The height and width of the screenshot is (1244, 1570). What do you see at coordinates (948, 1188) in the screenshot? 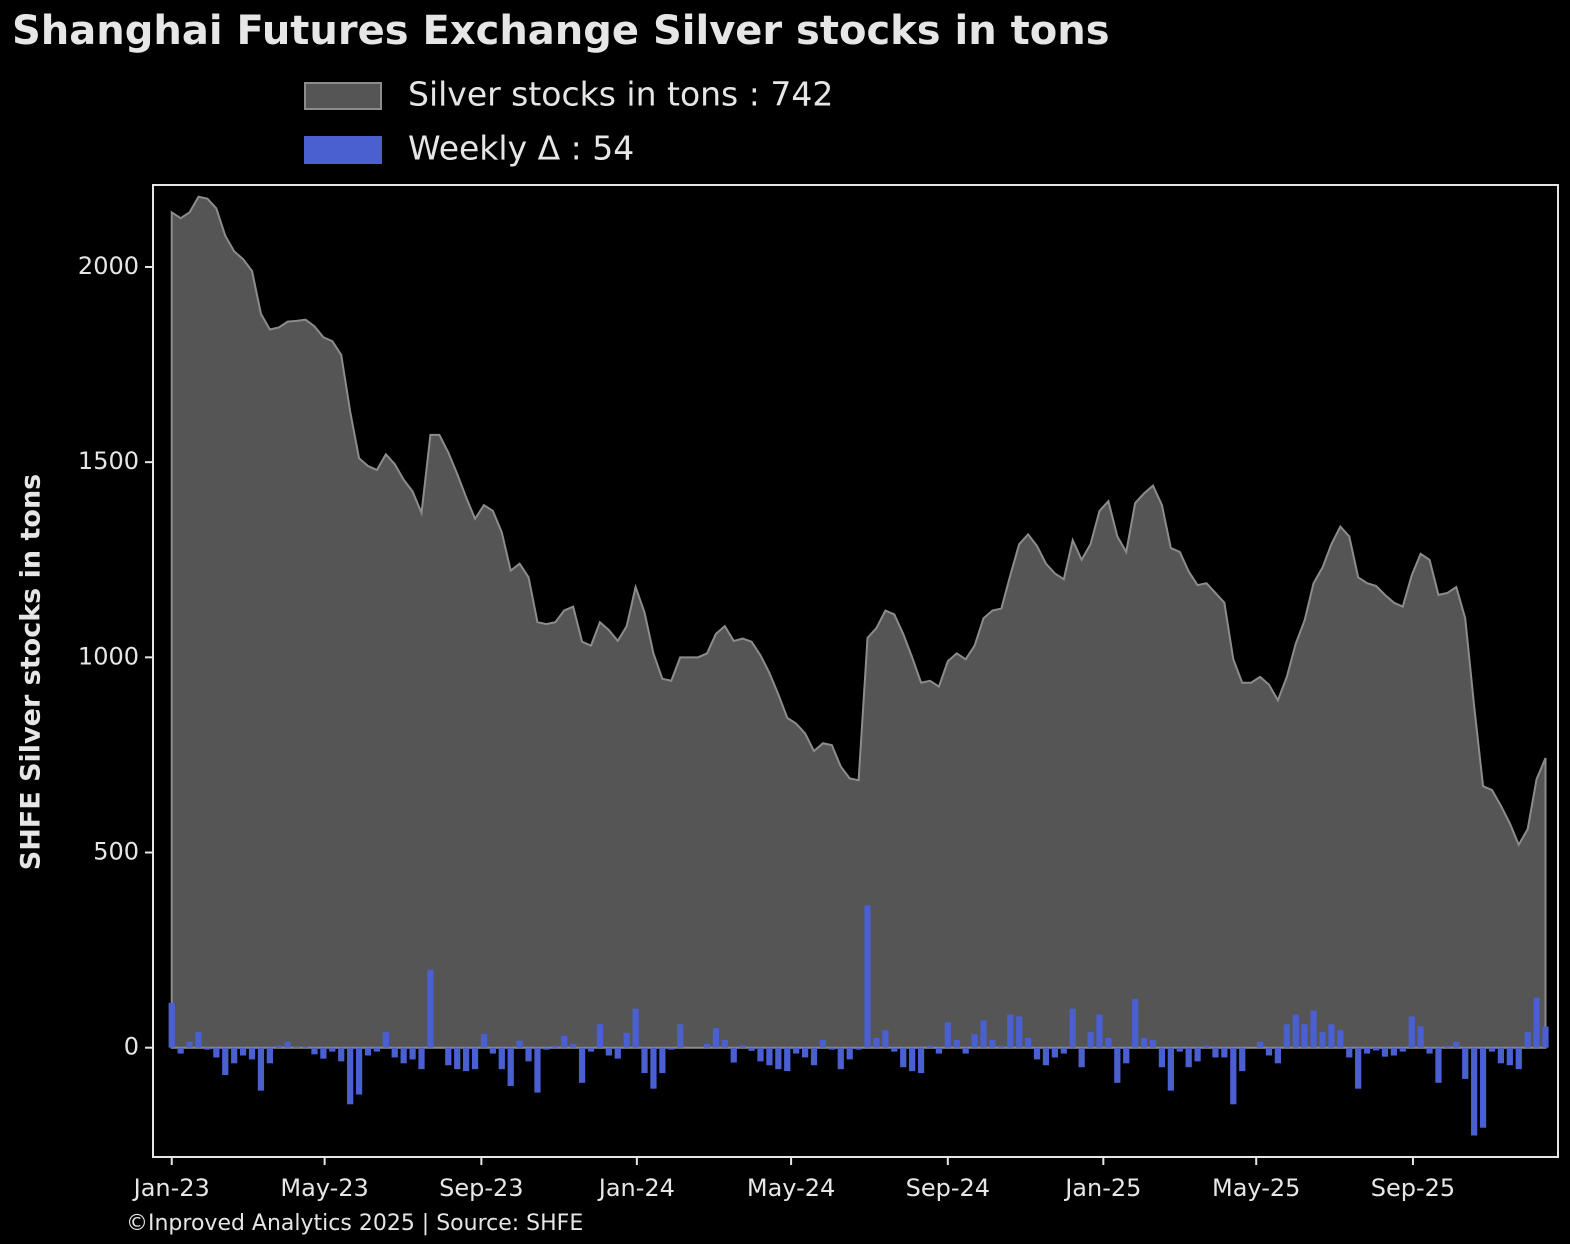
I see `x-tick-label: Sep-24` at bounding box center [948, 1188].